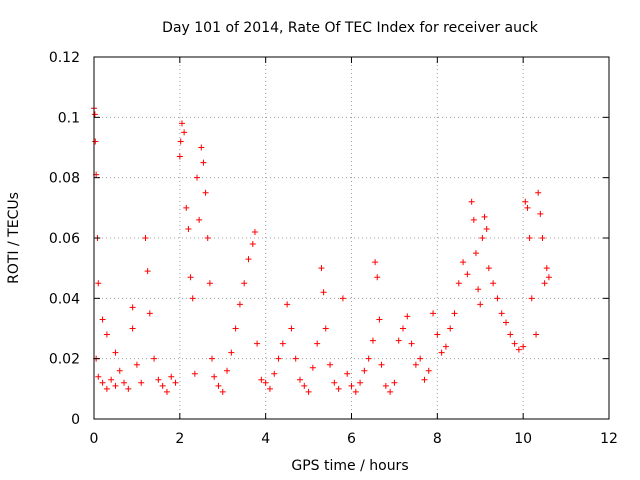 The image size is (640, 480). What do you see at coordinates (265, 439) in the screenshot?
I see `x-tick-label: 4` at bounding box center [265, 439].